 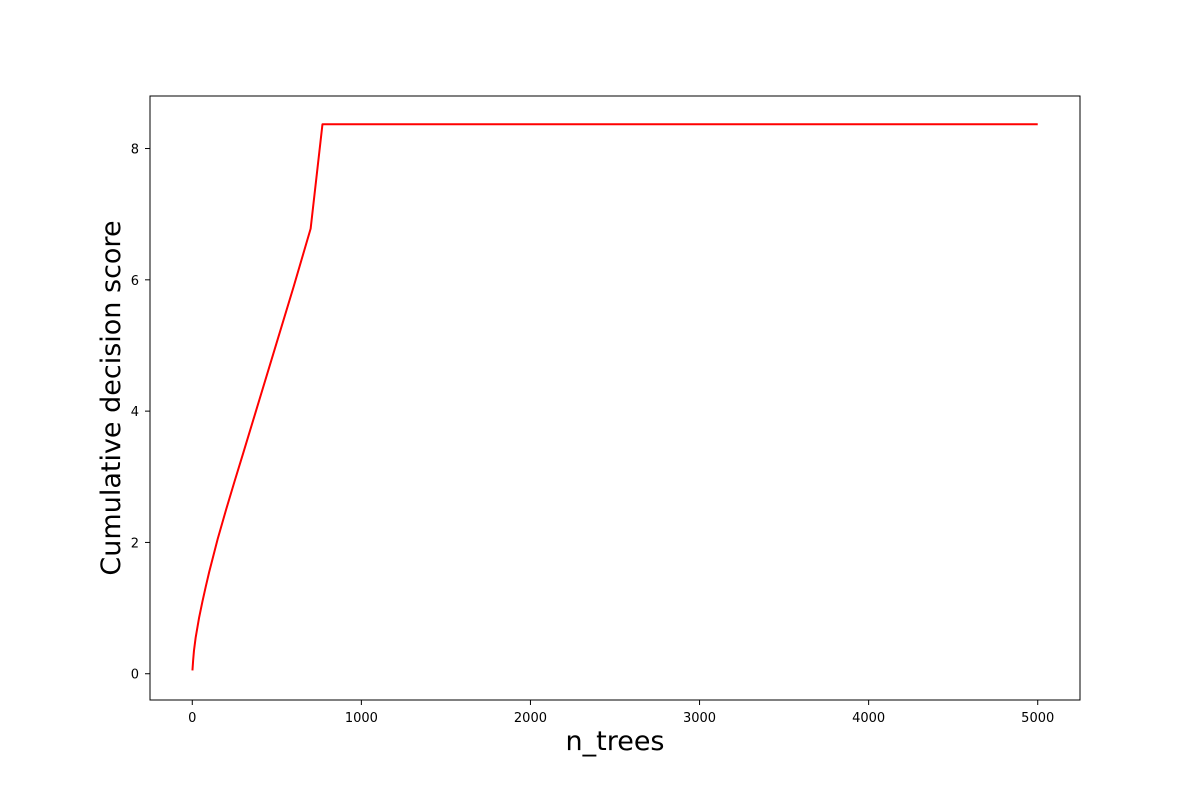 What do you see at coordinates (135, 543) in the screenshot?
I see `y-tick-label: 2` at bounding box center [135, 543].